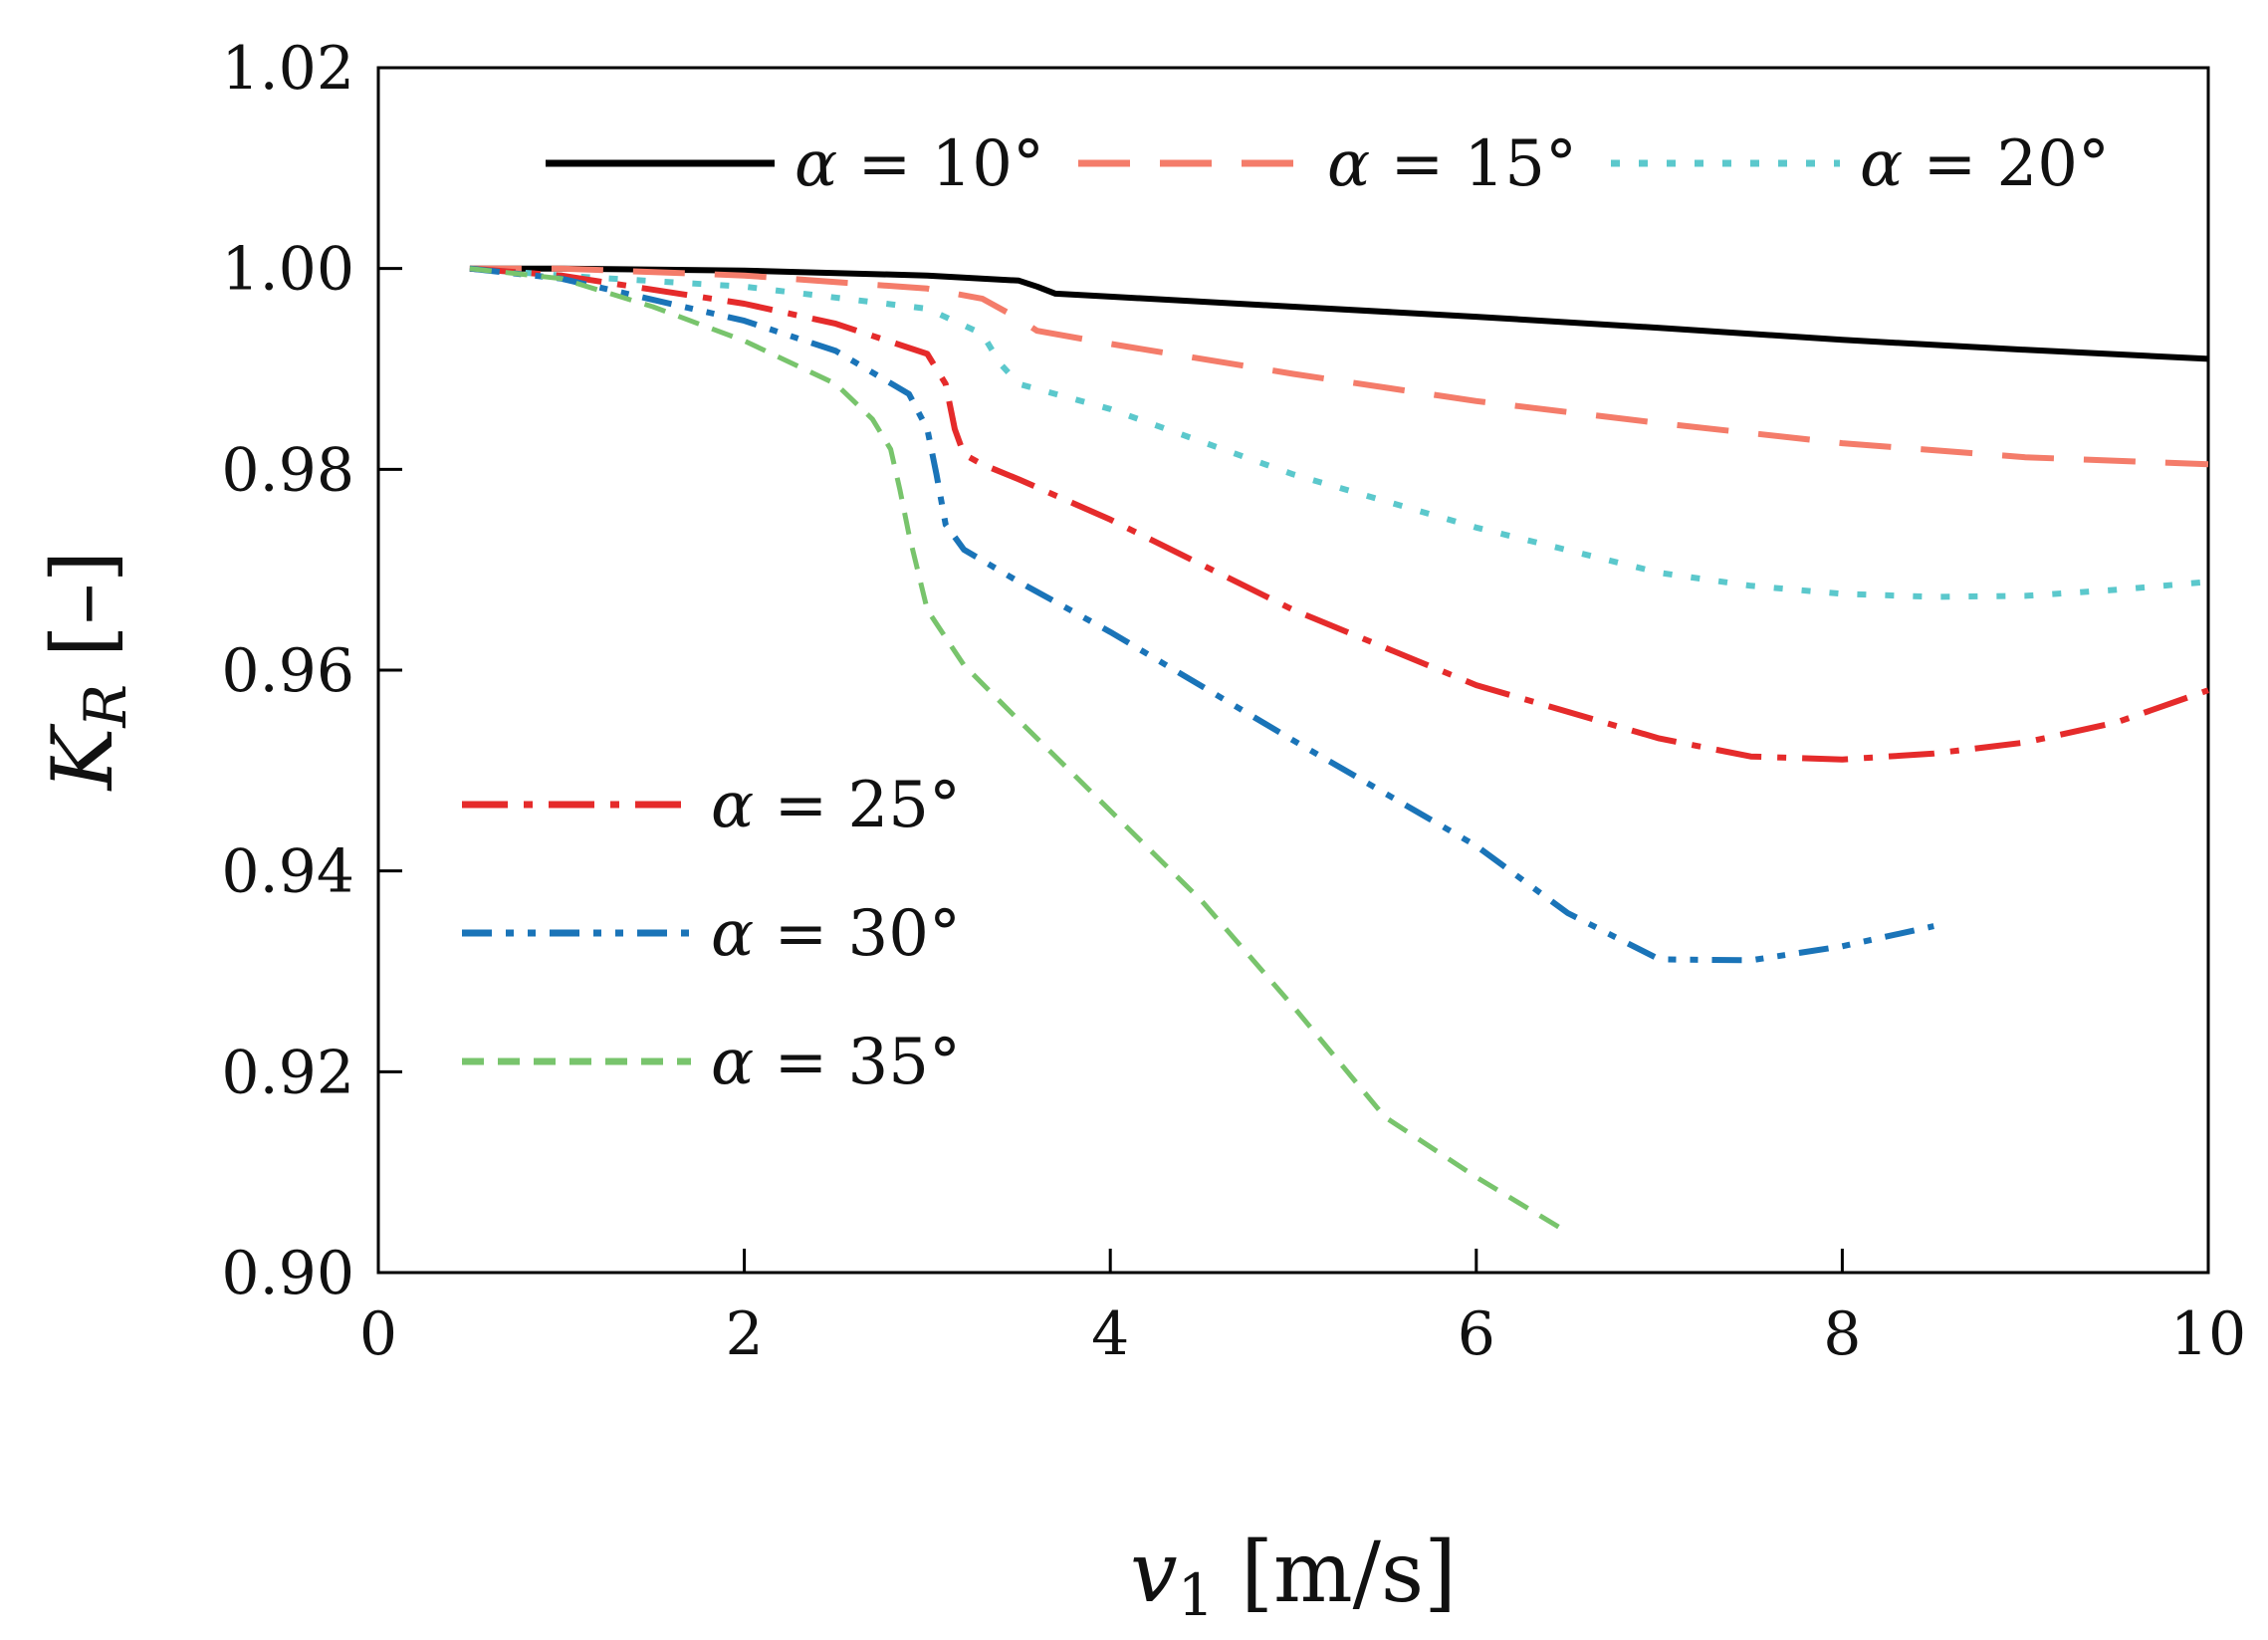  What do you see at coordinates (288, 470) in the screenshot?
I see `y-tick-label: 0.98` at bounding box center [288, 470].